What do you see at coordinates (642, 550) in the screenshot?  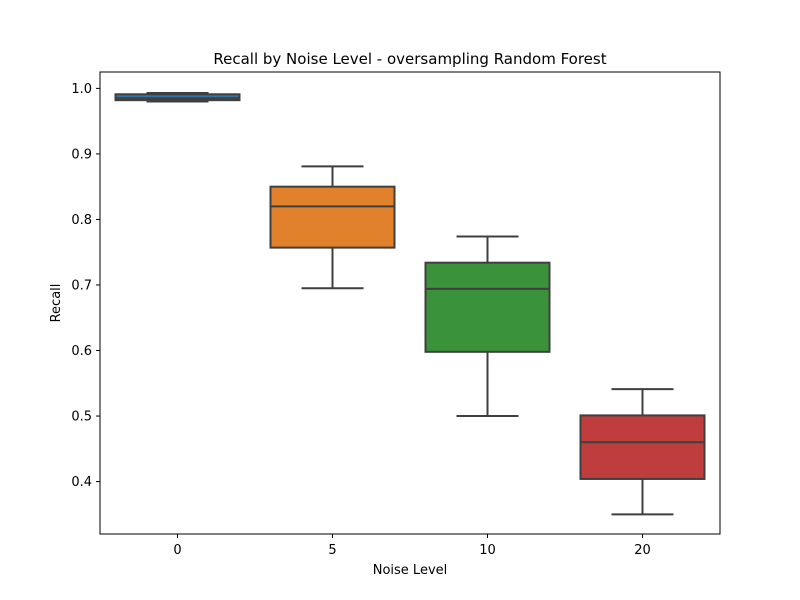 I see `x-tick-label: 20` at bounding box center [642, 550].